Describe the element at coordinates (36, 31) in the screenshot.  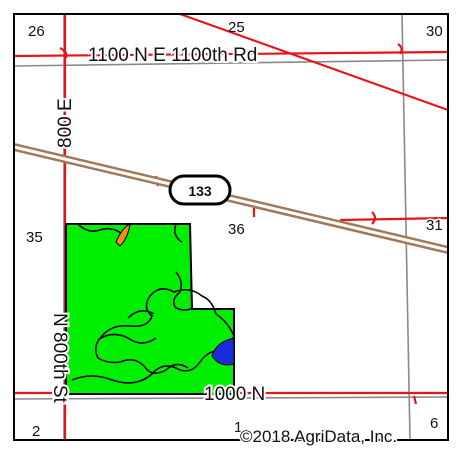
I see `section-26: 26` at that location.